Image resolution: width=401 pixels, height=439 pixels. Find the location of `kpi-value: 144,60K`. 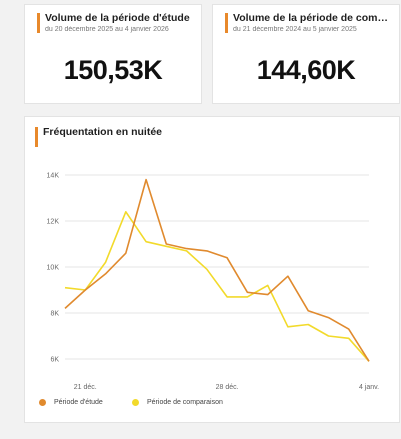

kpi-value: 144,60K is located at coordinates (306, 70).